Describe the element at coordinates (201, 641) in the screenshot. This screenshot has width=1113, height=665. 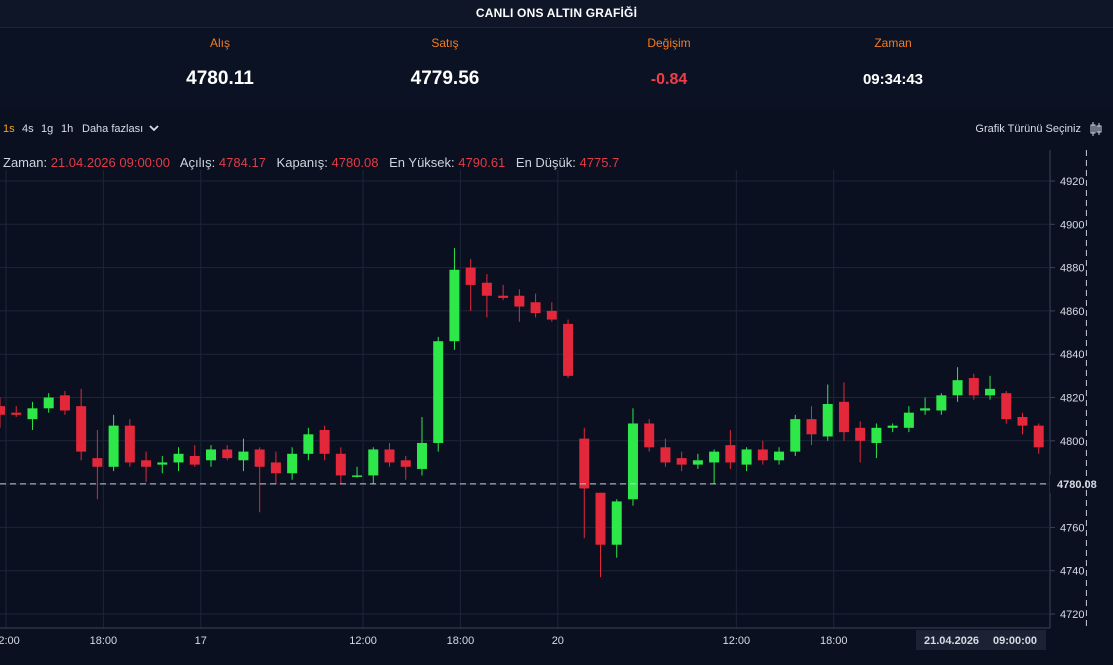
I see `time-tick-label: 17` at that location.